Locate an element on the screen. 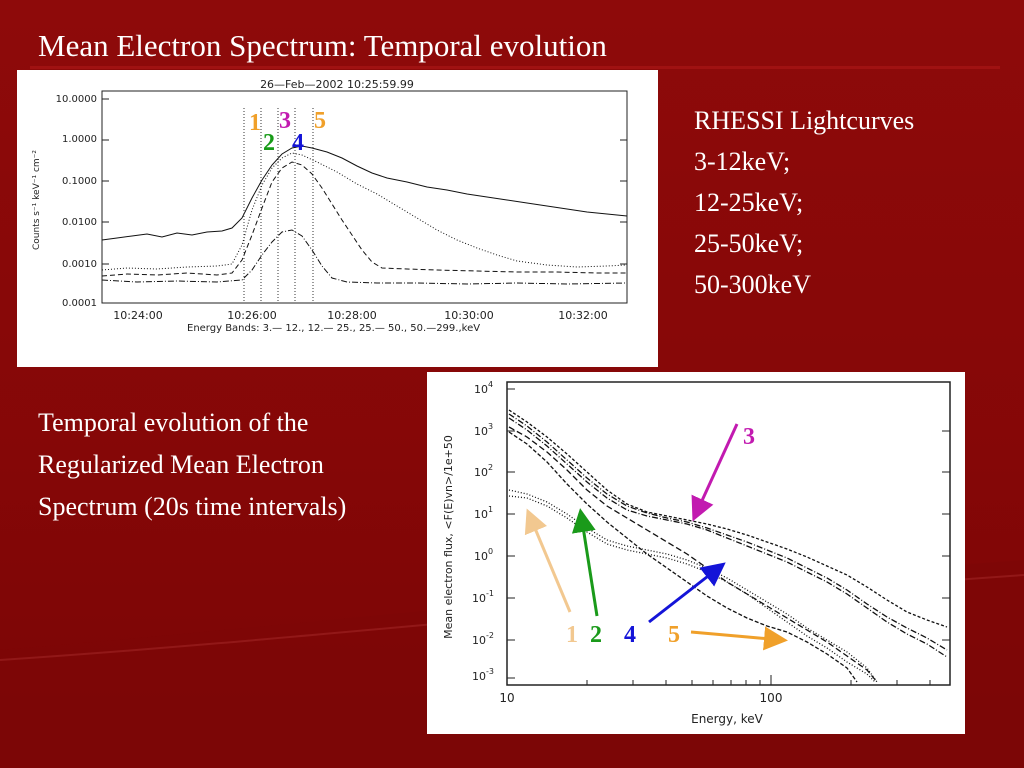 Image resolution: width=1024 pixels, height=768 pixels. lightcurves-heading: RHESSI Lightcurves is located at coordinates (804, 120).